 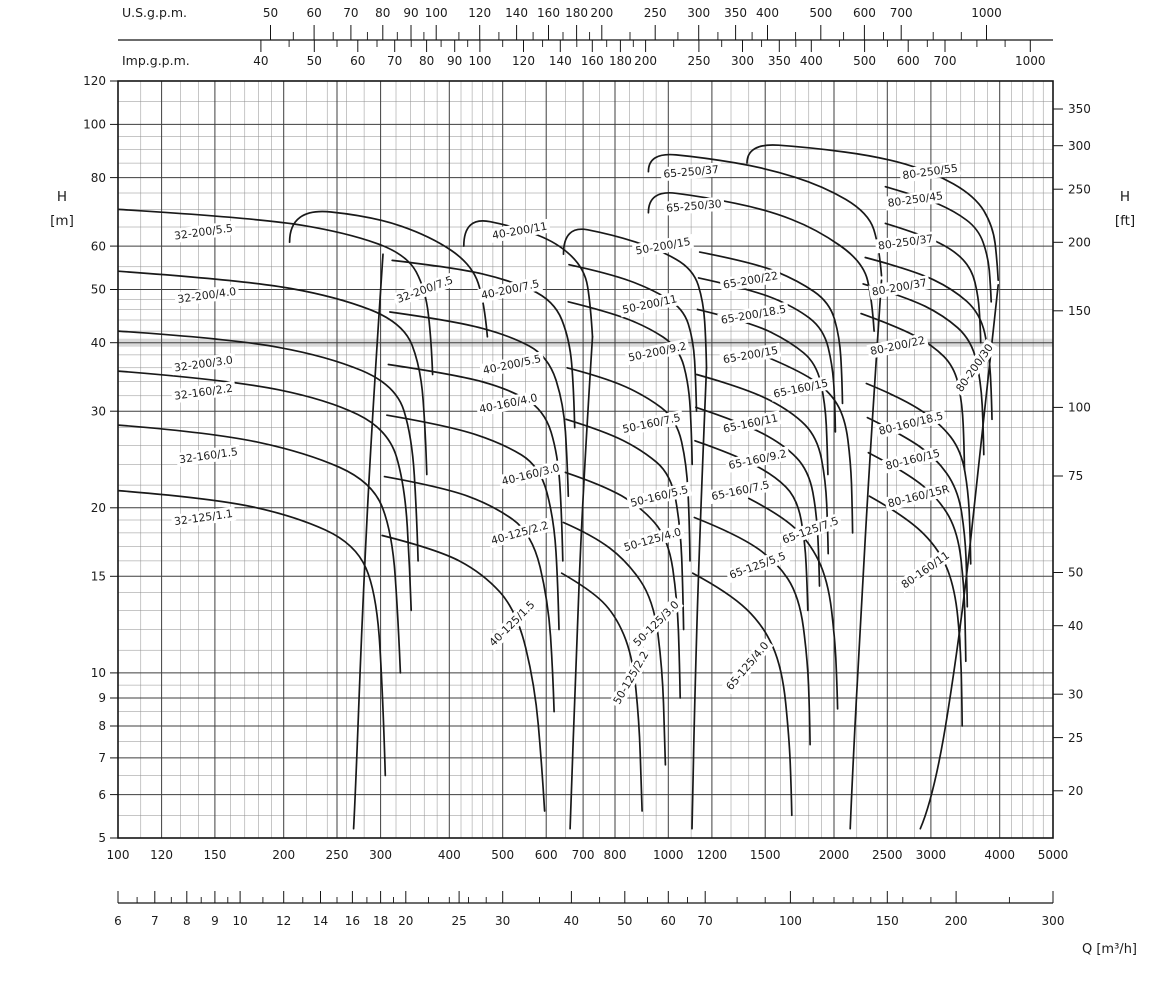 What do you see at coordinates (62, 197) in the screenshot?
I see `head-m-axis-symbol: H` at bounding box center [62, 197].